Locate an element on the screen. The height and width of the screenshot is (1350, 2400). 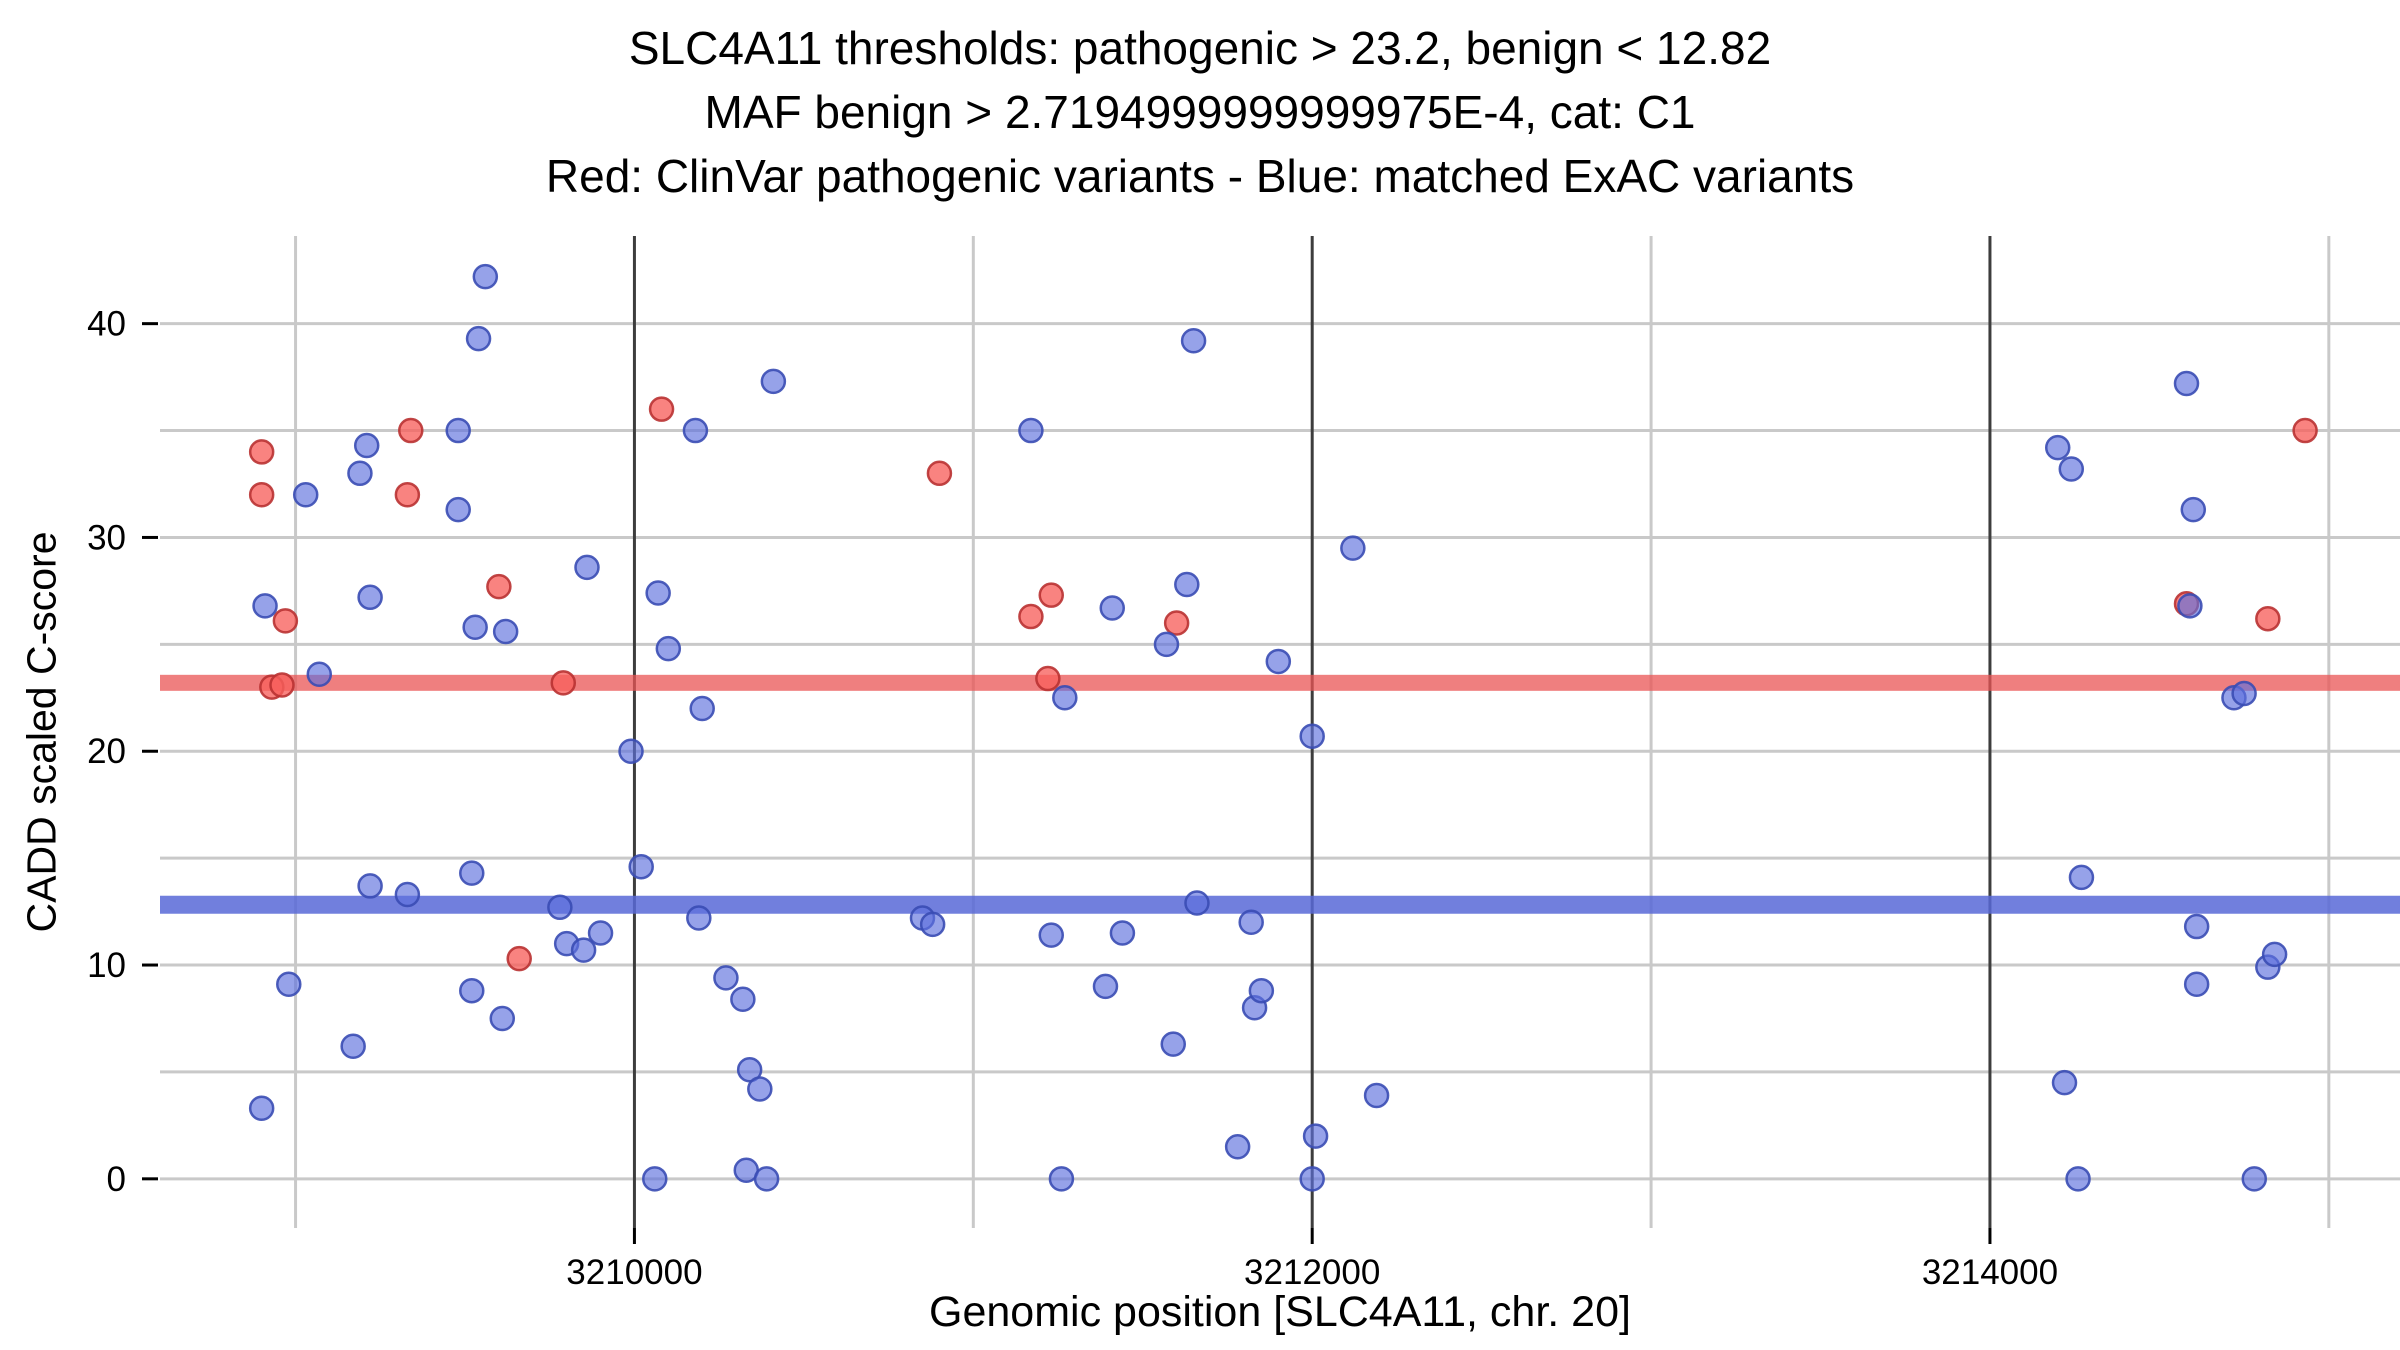
x-tick-label: 3214000 is located at coordinates (1990, 1272).